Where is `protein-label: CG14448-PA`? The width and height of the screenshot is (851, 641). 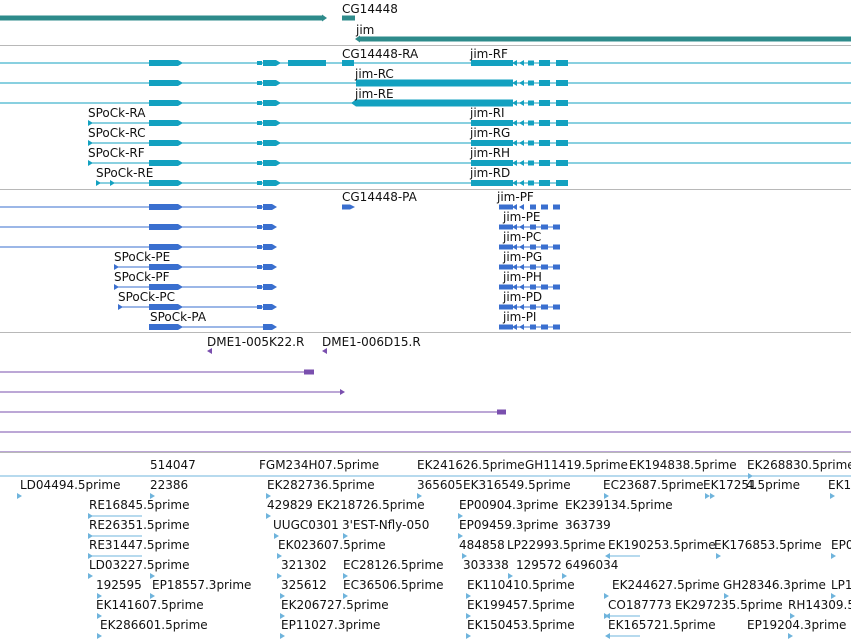 protein-label: CG14448-PA is located at coordinates (379, 197).